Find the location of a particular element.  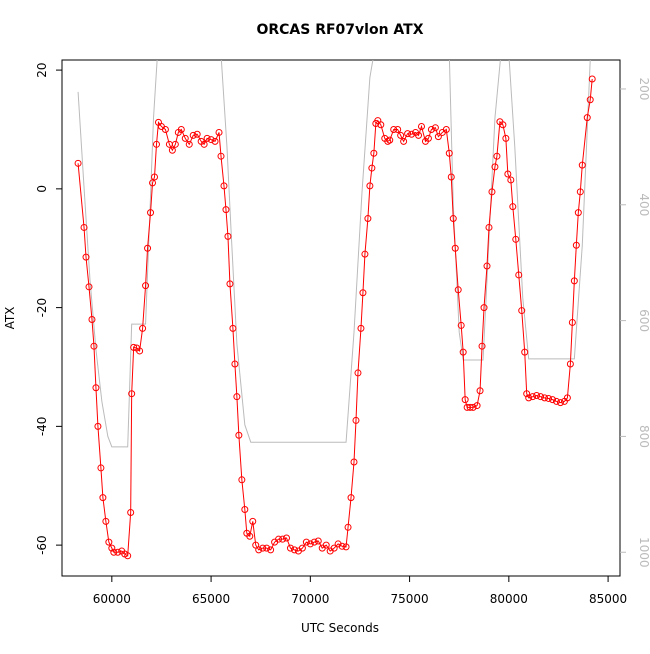

y-tick-label: 20 is located at coordinates (42, 69).